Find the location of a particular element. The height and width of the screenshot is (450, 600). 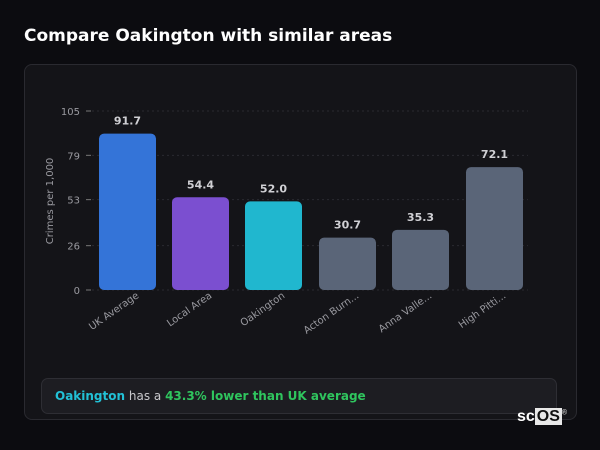

bar-value-label: 72.1 is located at coordinates (494, 154).